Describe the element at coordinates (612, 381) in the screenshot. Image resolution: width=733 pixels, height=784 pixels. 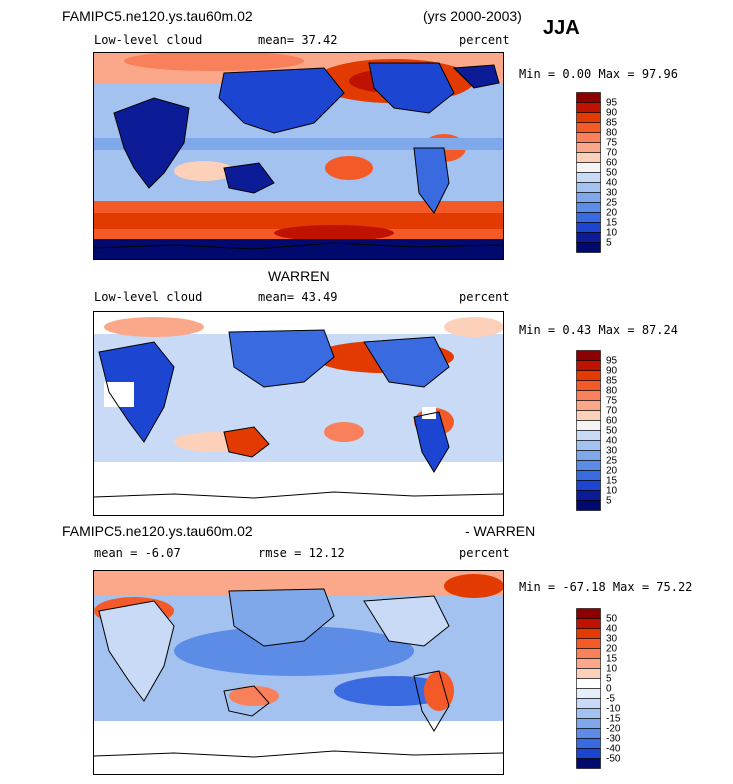
I see `colorbar-tick-label: 85` at that location.